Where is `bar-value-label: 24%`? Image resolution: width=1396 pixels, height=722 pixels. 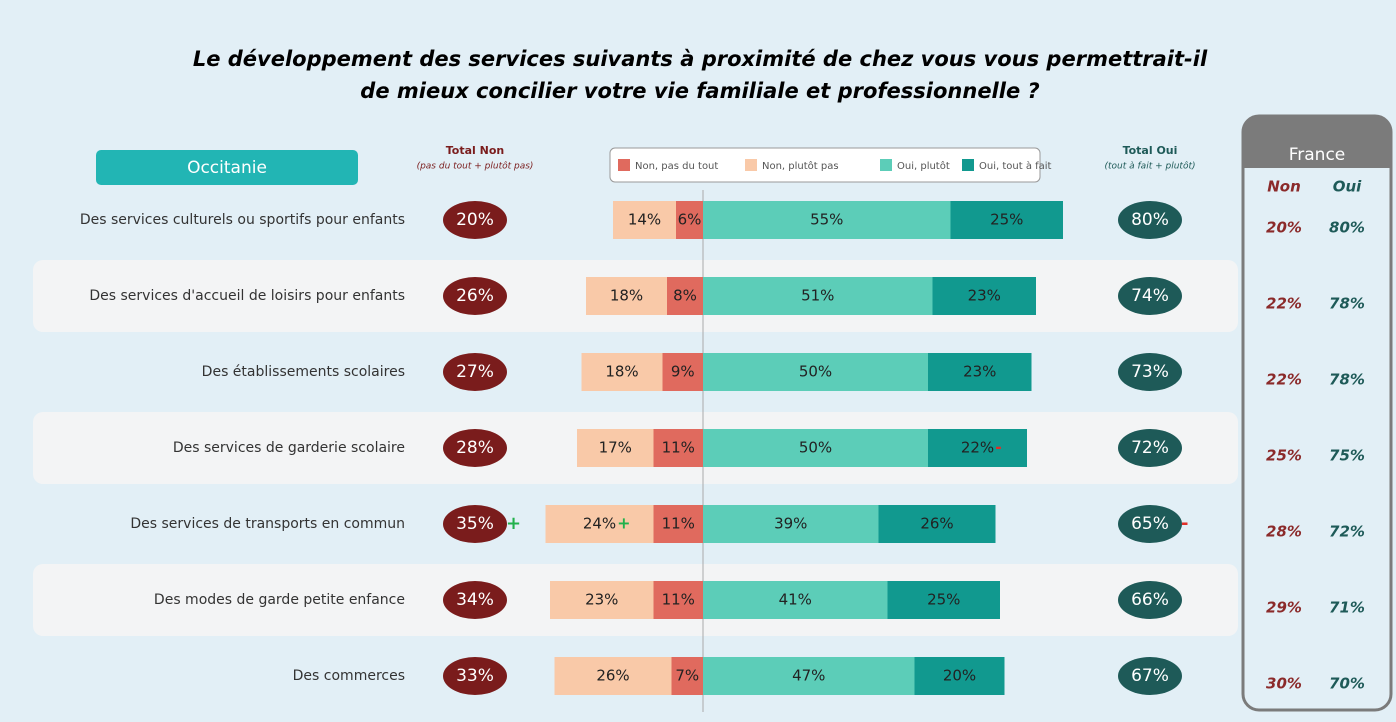 bar-value-label: 24% is located at coordinates (599, 524).